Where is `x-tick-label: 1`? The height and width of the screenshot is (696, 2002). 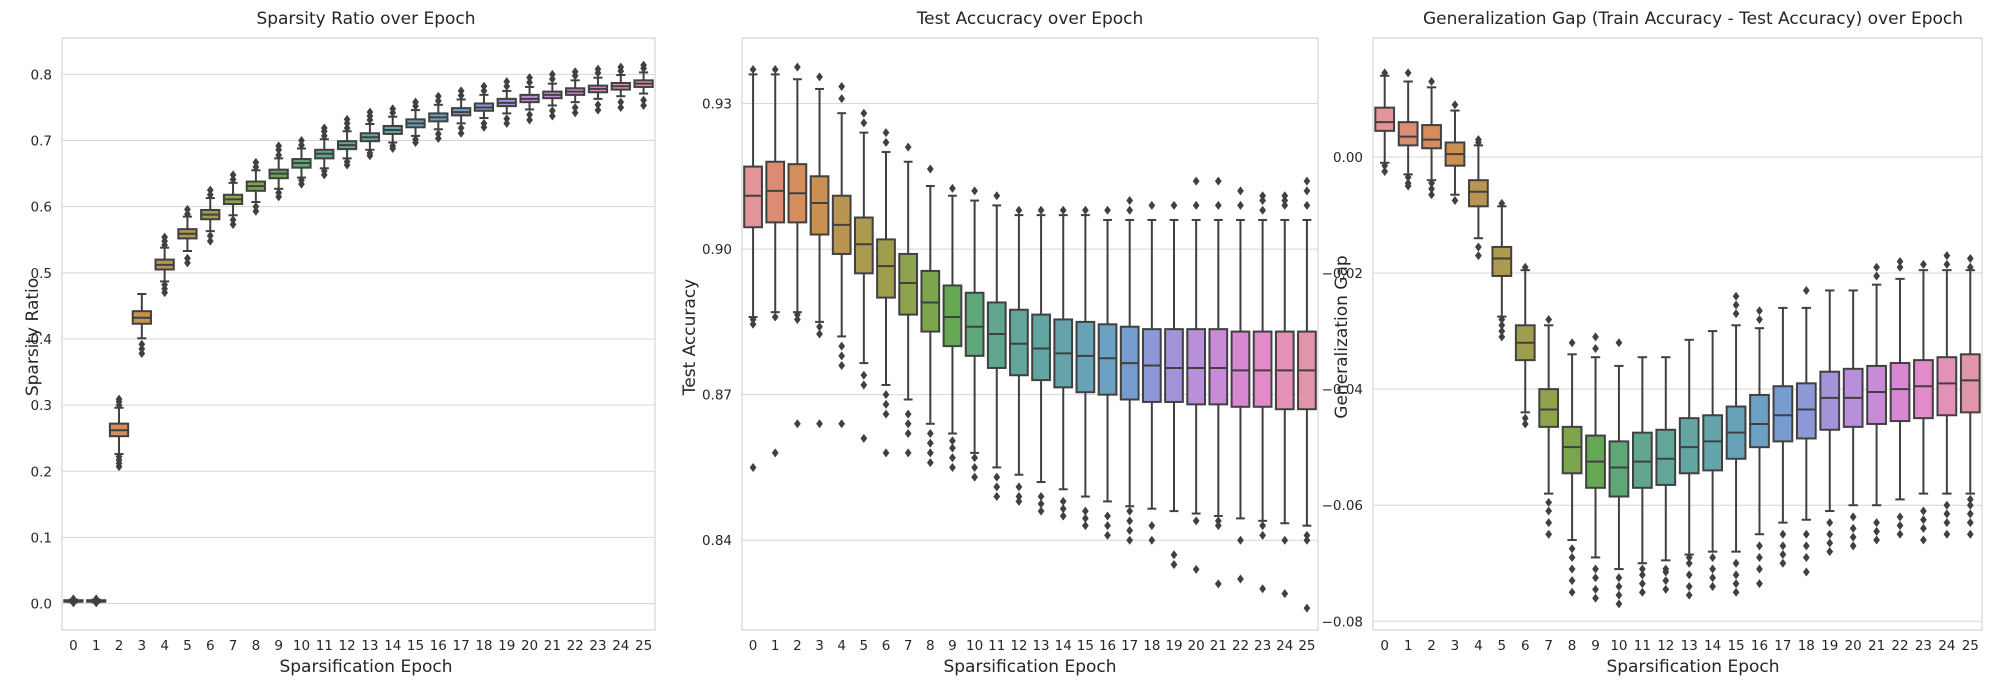 x-tick-label: 1 is located at coordinates (1408, 646).